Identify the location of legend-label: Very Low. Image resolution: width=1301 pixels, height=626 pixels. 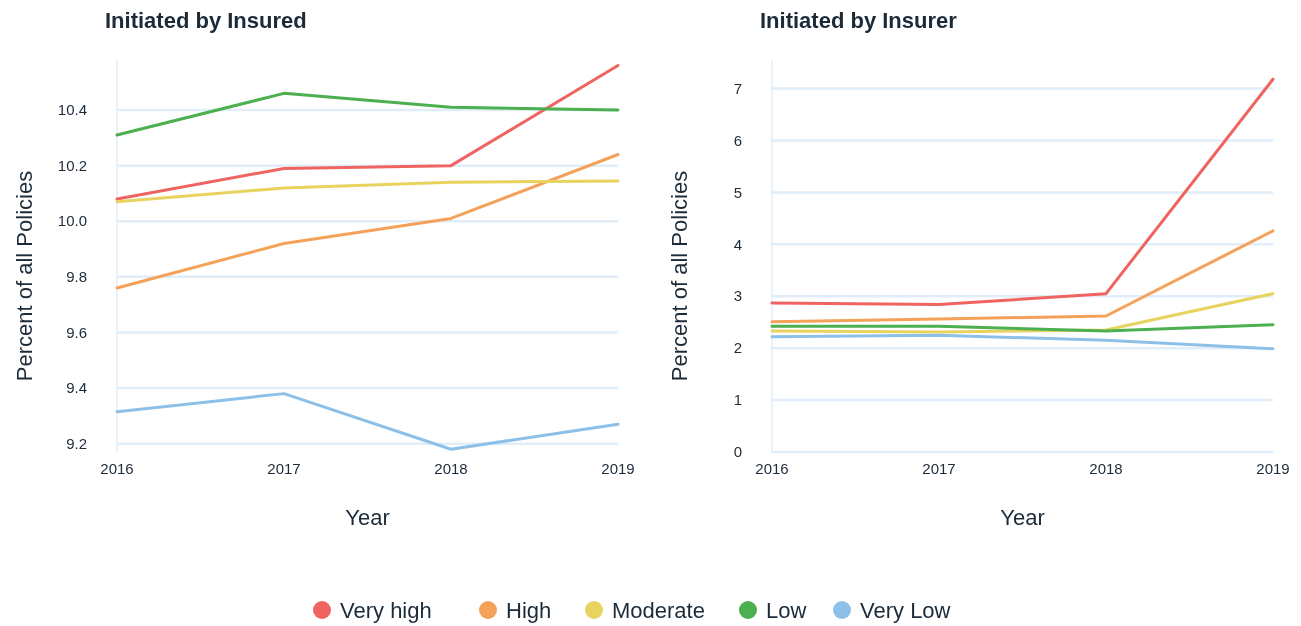
(905, 610).